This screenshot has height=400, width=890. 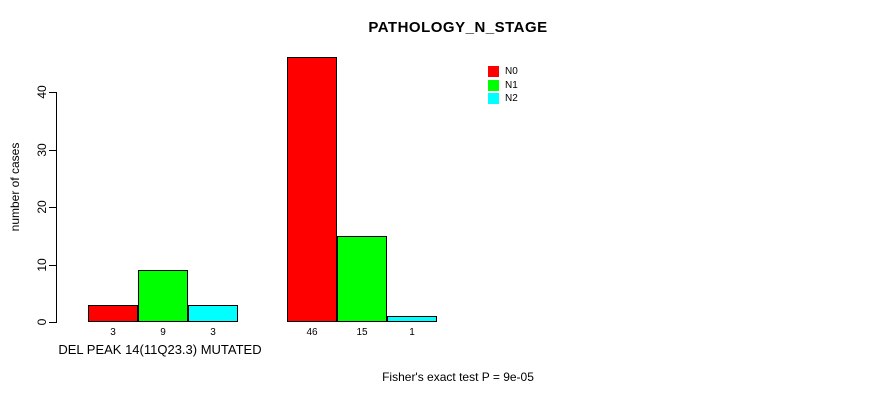 I want to click on legend-swatch-n2, so click(x=493, y=98).